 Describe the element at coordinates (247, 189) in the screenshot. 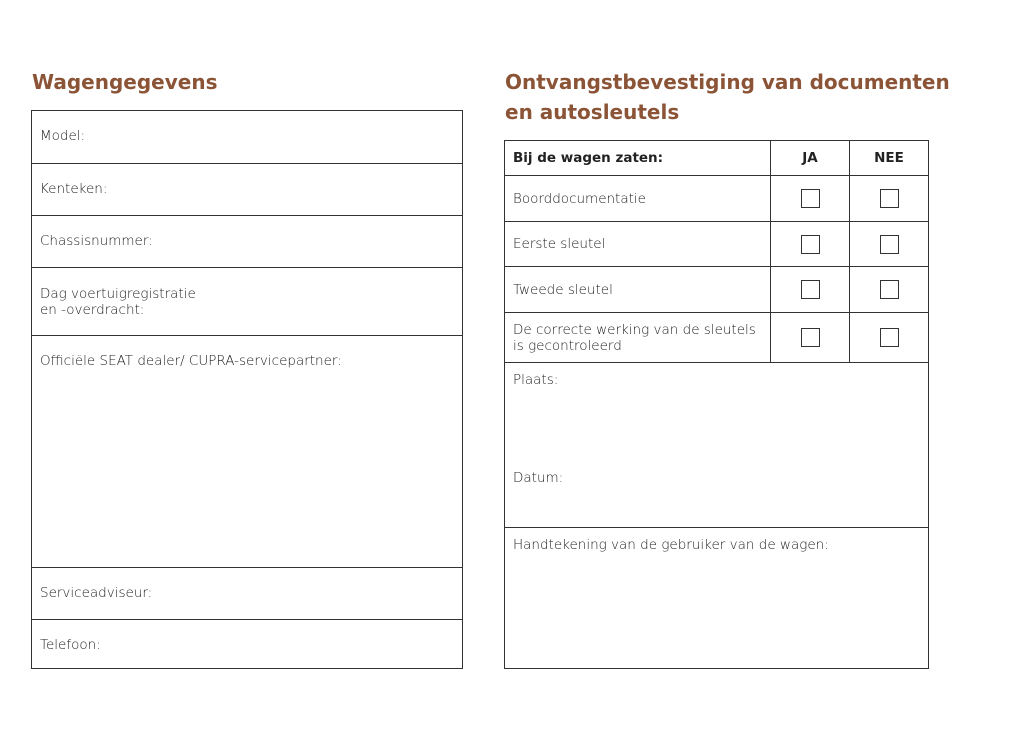

I see `field-license-plate: Kenteken:` at that location.